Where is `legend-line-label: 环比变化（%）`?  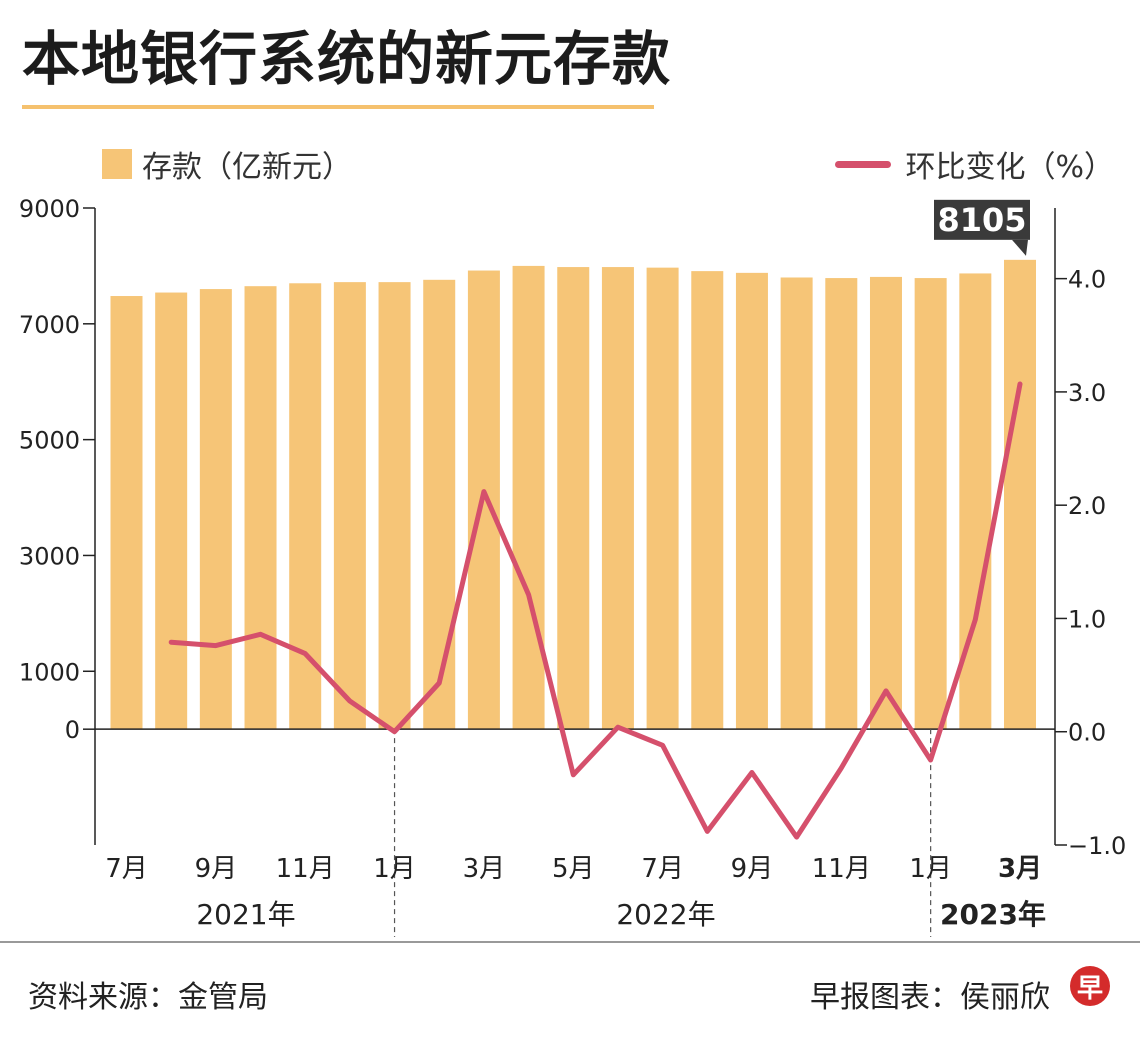 legend-line-label: 环比变化（%） is located at coordinates (1009, 167).